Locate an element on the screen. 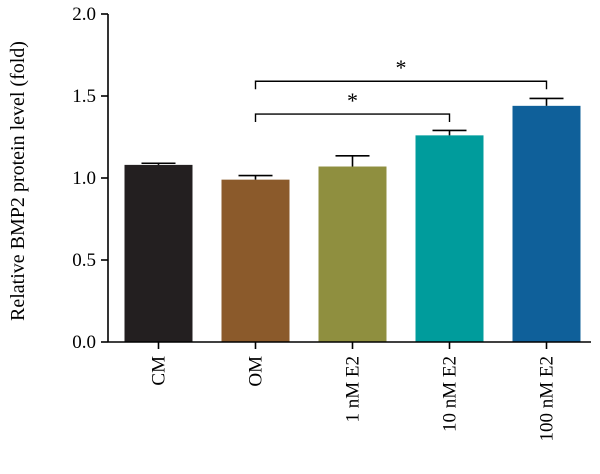  y-tick-label: 0.0 is located at coordinates (84, 342).